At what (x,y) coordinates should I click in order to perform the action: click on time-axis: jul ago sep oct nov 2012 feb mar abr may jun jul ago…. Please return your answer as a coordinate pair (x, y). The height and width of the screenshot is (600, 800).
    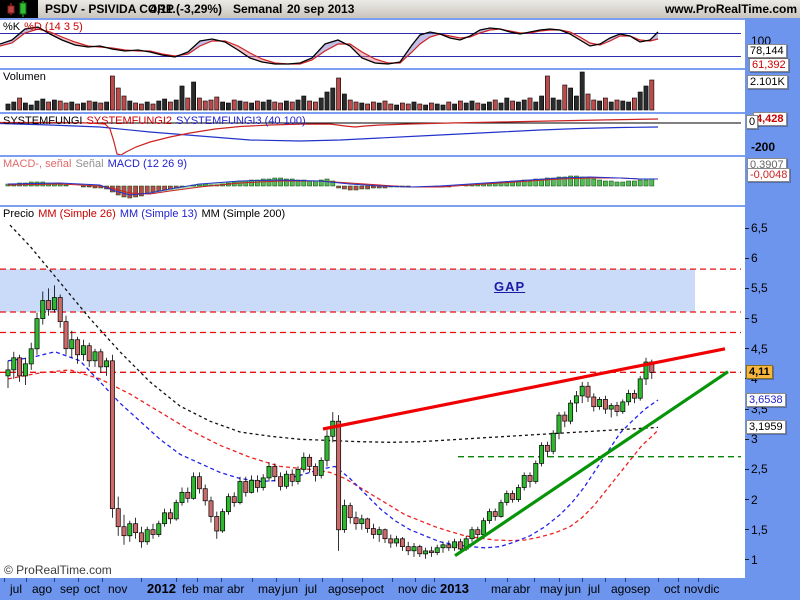
    Looking at the image, I should click on (400, 589).